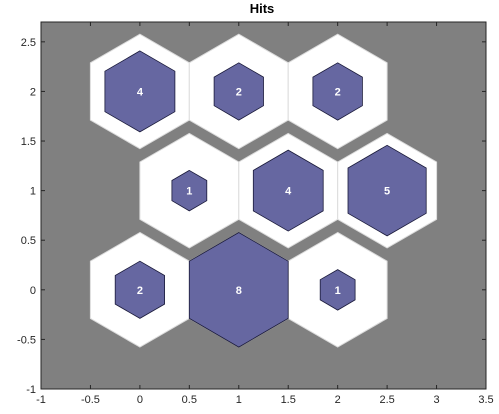 The width and height of the screenshot is (499, 414). I want to click on hit-count-label: 8, so click(239, 291).